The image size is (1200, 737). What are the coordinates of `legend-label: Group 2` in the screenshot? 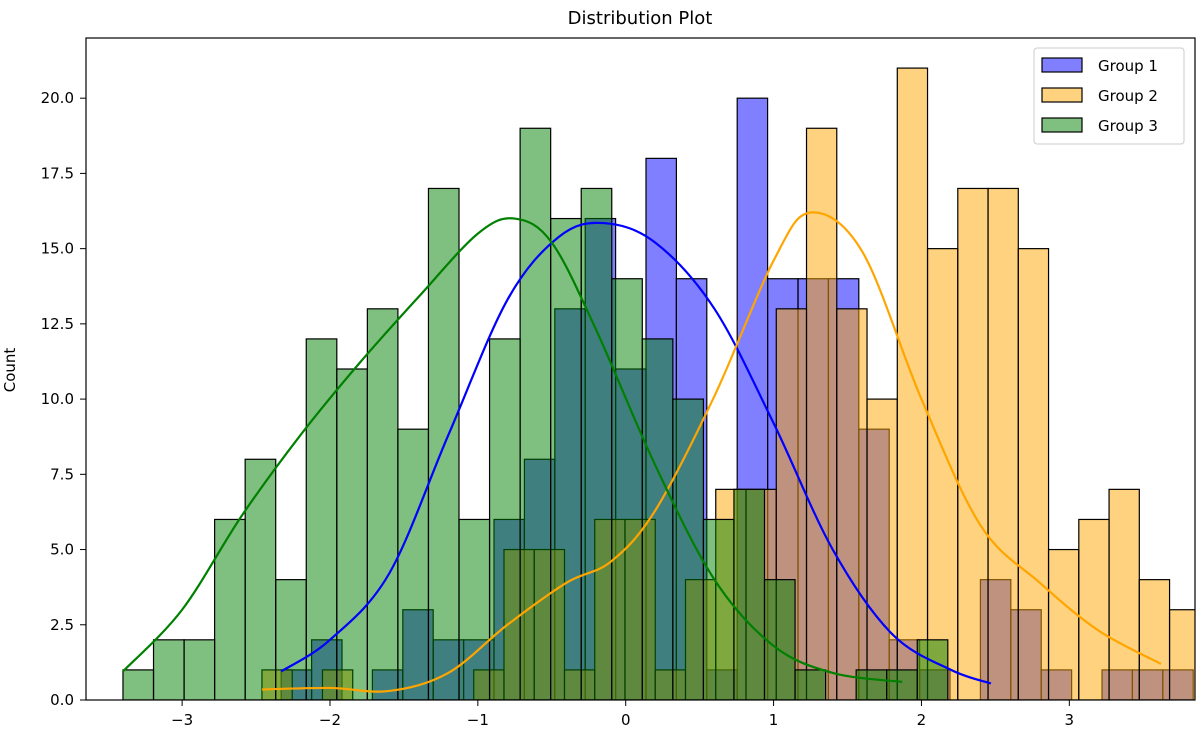 It's located at (1128, 96).